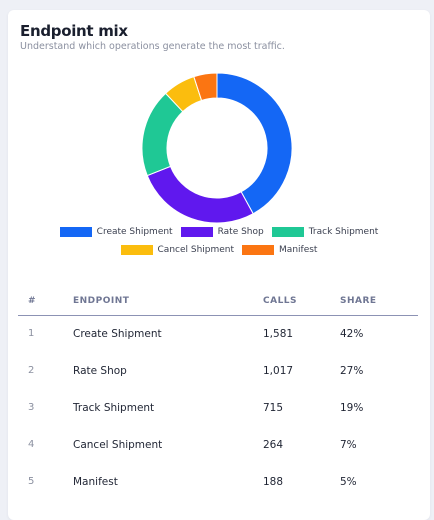 The height and width of the screenshot is (520, 434). What do you see at coordinates (218, 370) in the screenshot?
I see `table-row: 2 Rate Shop 1,017 27%` at bounding box center [218, 370].